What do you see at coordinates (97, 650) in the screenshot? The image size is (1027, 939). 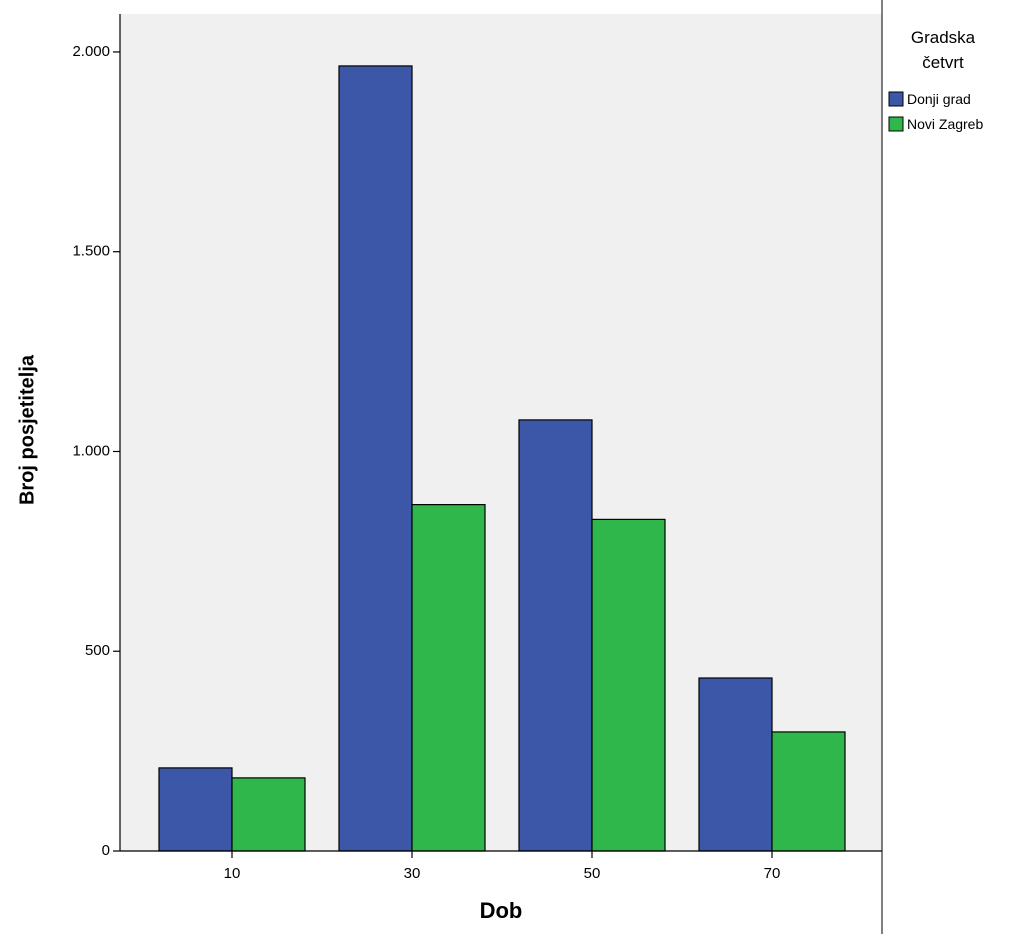 I see `y-tick-label-500: 500` at bounding box center [97, 650].